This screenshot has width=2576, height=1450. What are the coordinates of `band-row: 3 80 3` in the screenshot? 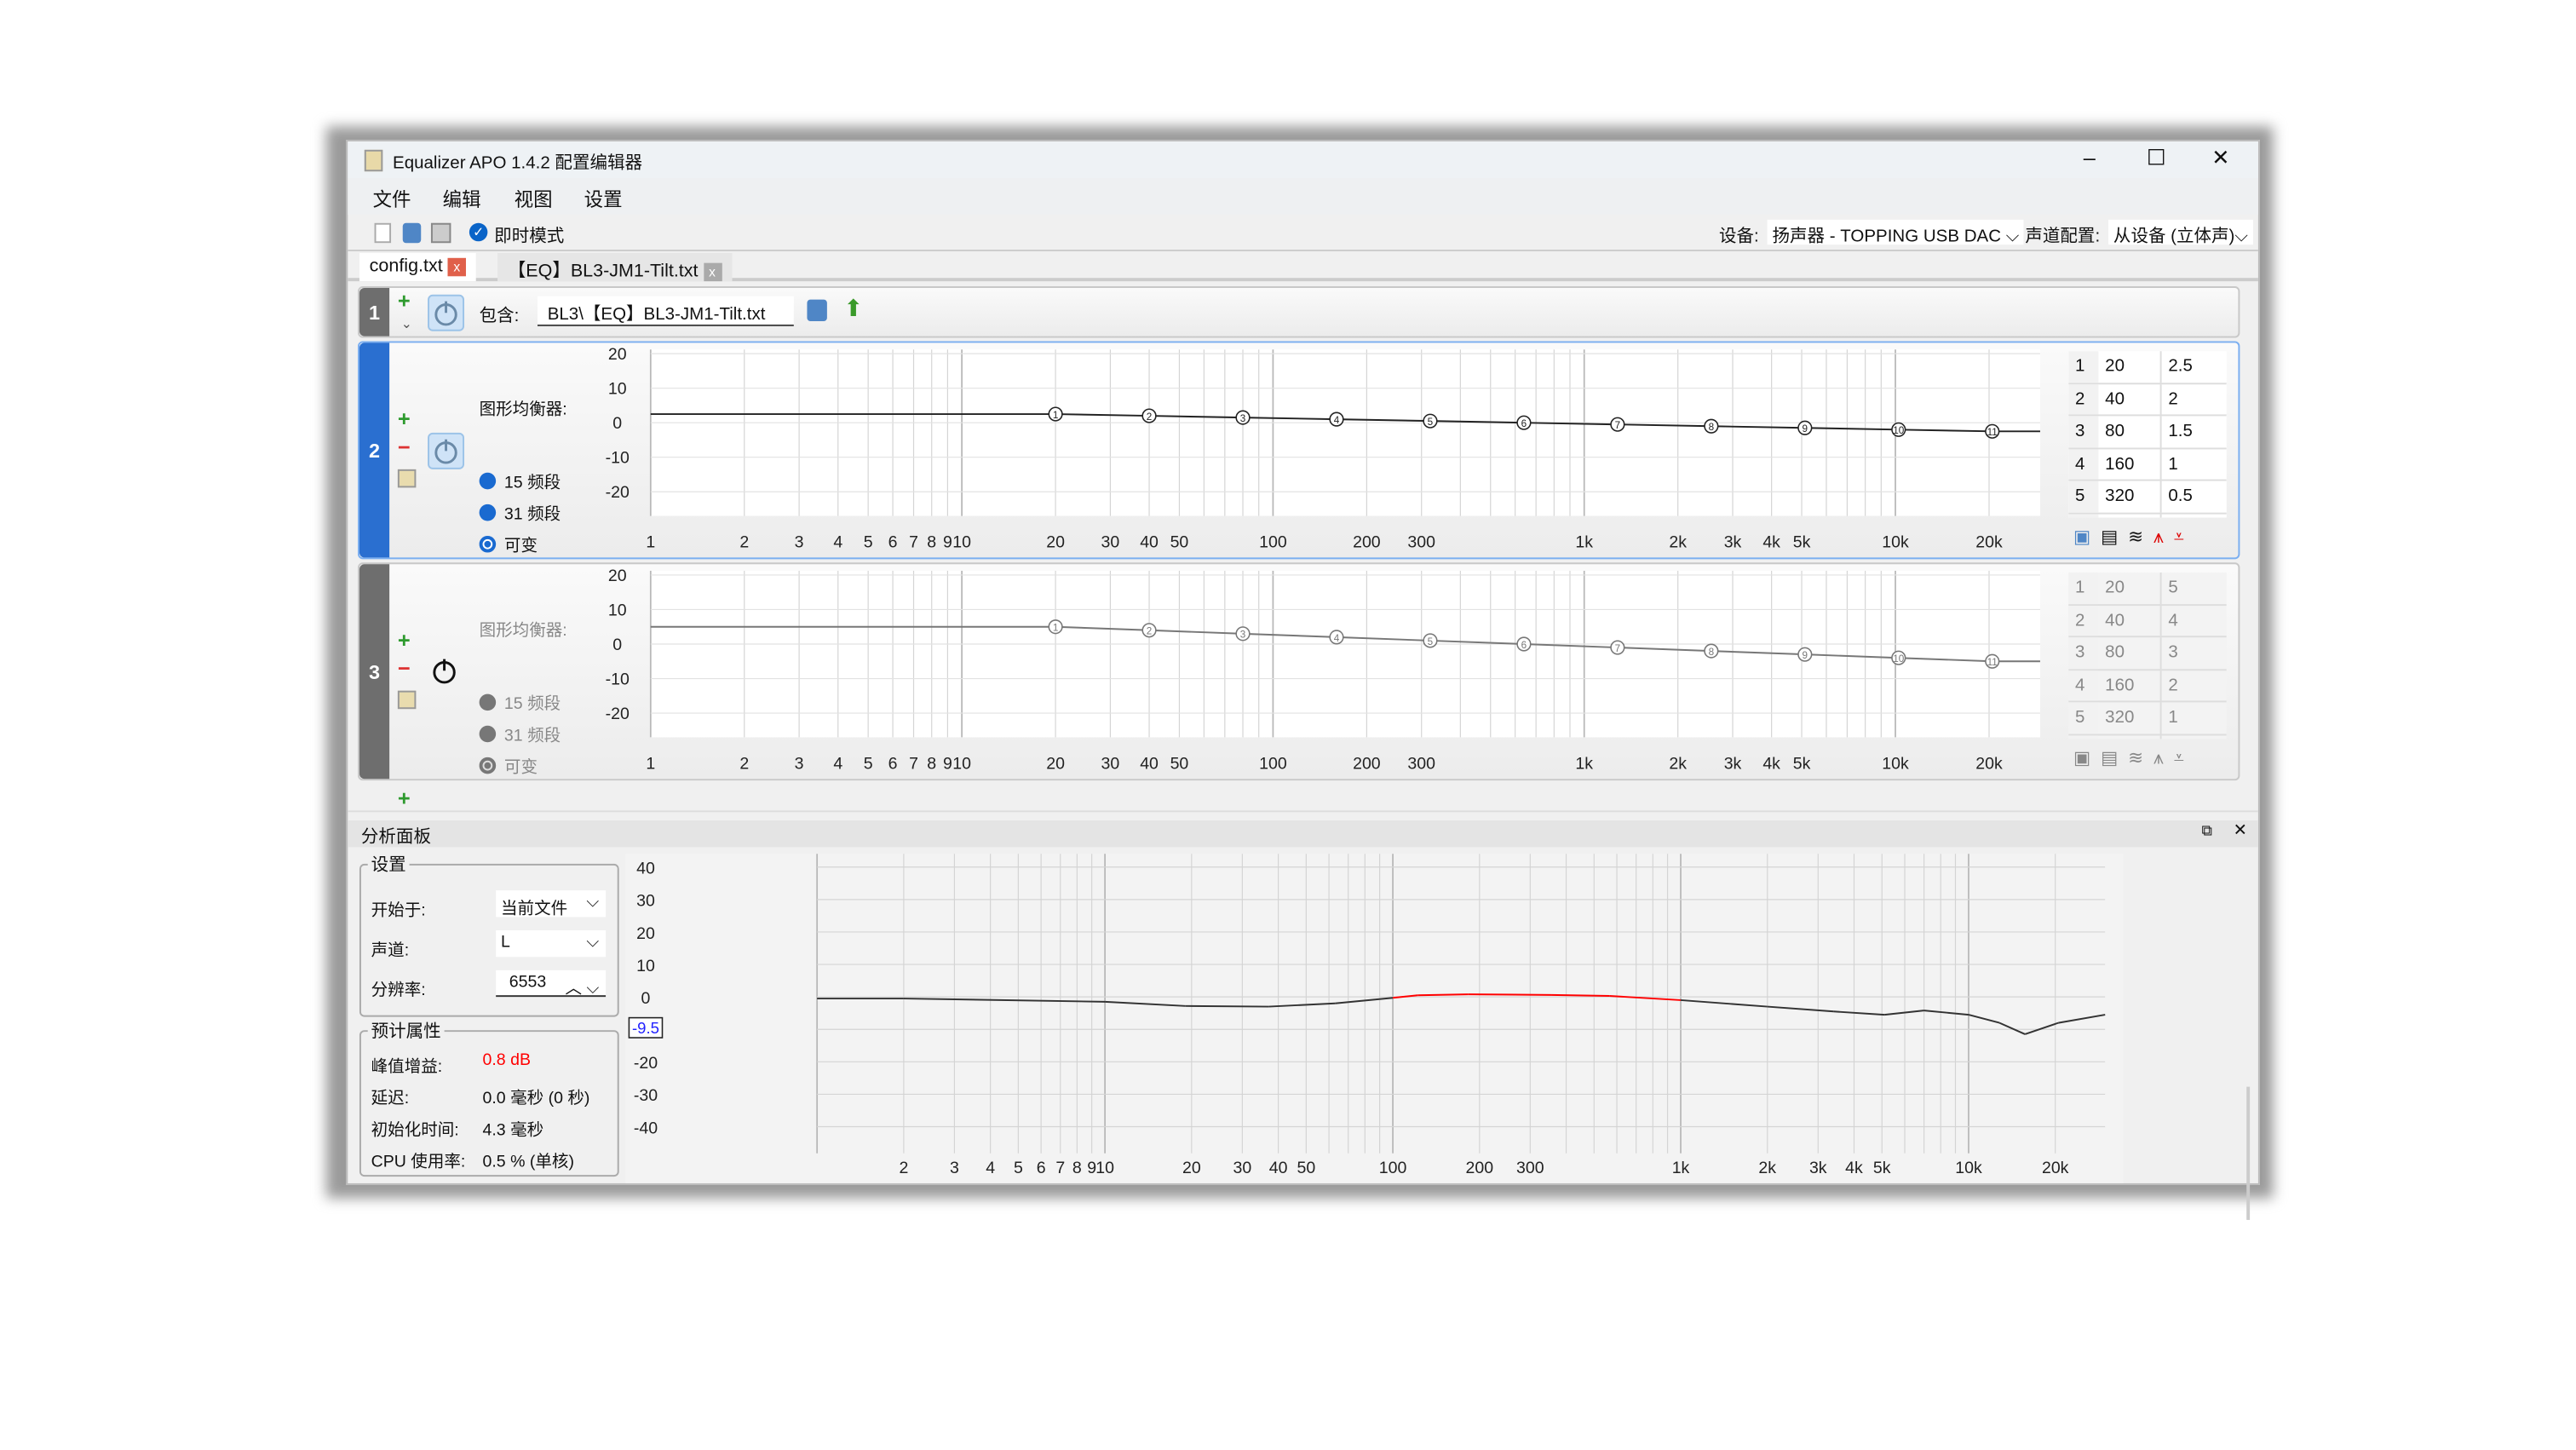 It's located at (2148, 653).